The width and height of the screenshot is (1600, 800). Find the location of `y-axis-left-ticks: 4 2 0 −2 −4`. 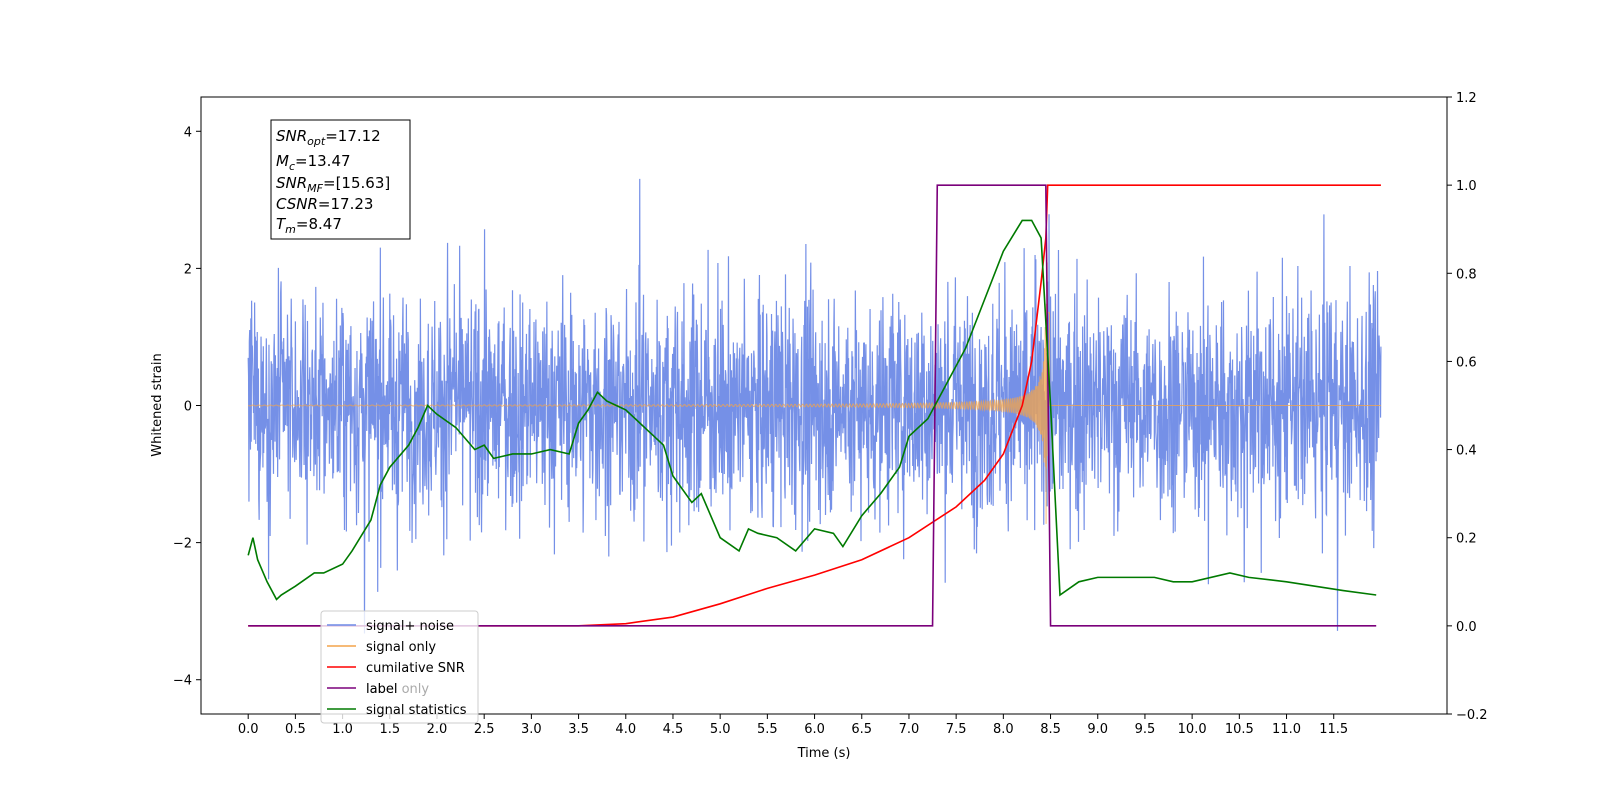

y-axis-left-ticks: 4 2 0 −2 −4 is located at coordinates (187, 407).